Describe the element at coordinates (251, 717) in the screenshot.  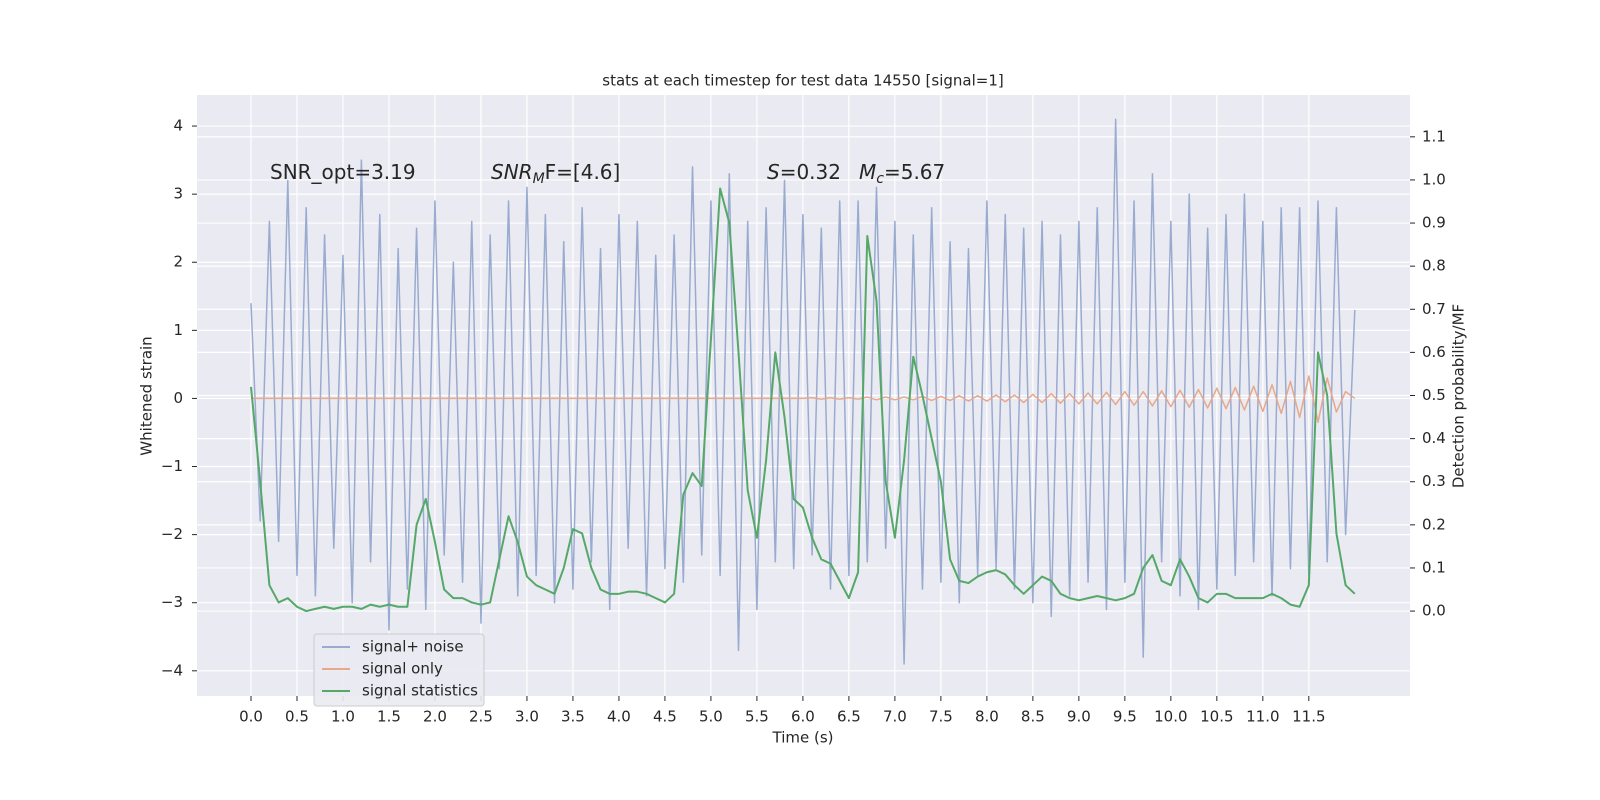
I see `x-tick-label: 0.0` at that location.